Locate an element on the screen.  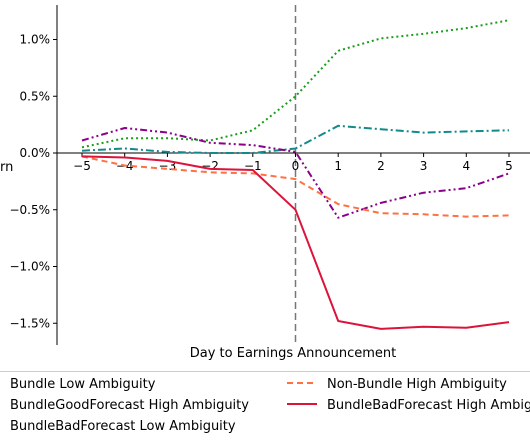
y-tick-label: 0.5% is located at coordinates (35, 96).